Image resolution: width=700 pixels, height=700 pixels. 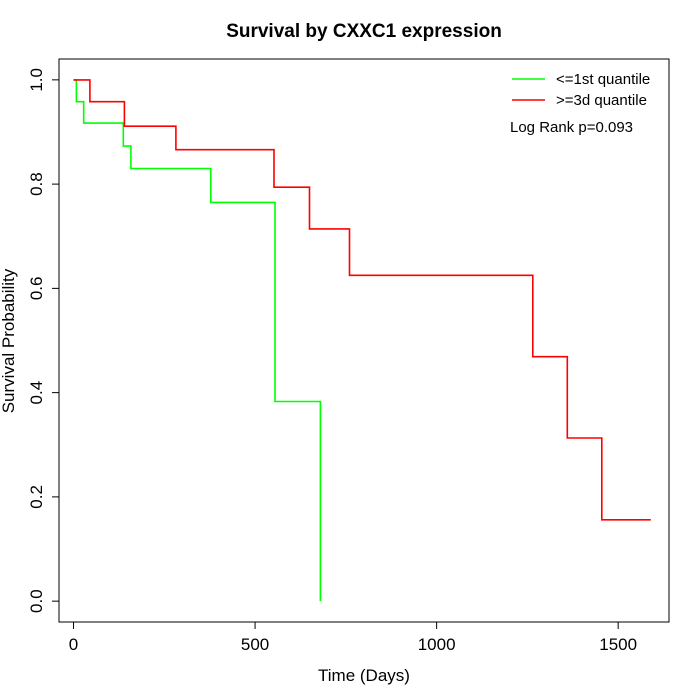 What do you see at coordinates (36, 497) in the screenshot?
I see `y-tick-label: 0.2` at bounding box center [36, 497].